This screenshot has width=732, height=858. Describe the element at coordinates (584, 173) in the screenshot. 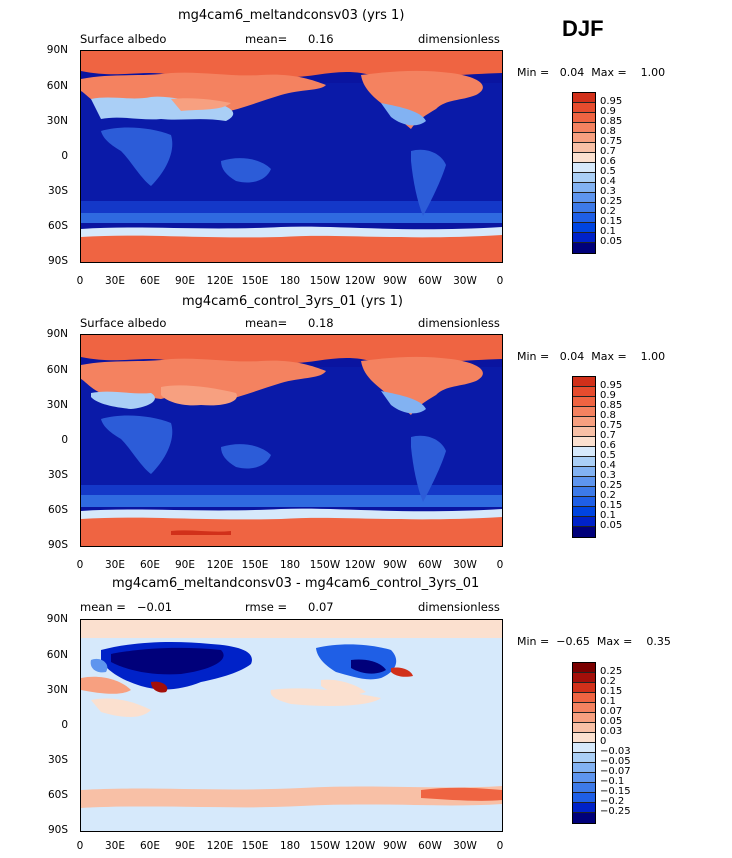

I see `panel-1-colorbar` at that location.